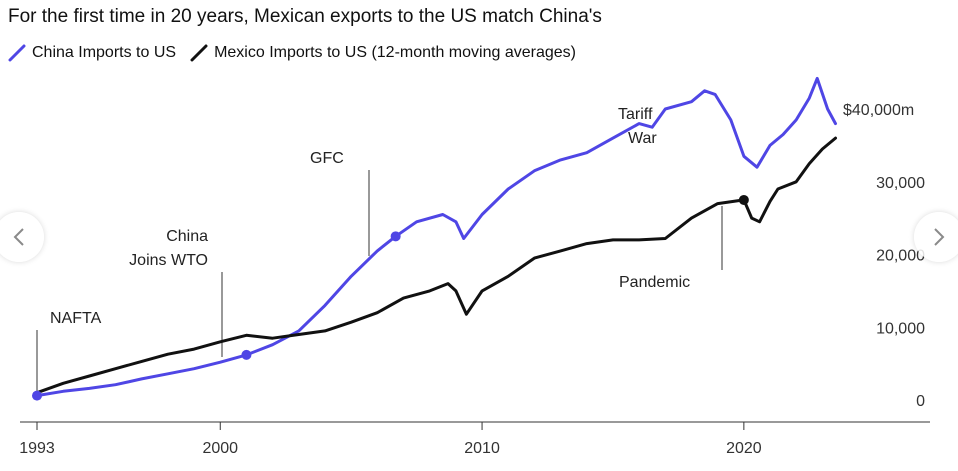 The width and height of the screenshot is (958, 471). What do you see at coordinates (76, 318) in the screenshot?
I see `annotation-label: NAFTA` at bounding box center [76, 318].